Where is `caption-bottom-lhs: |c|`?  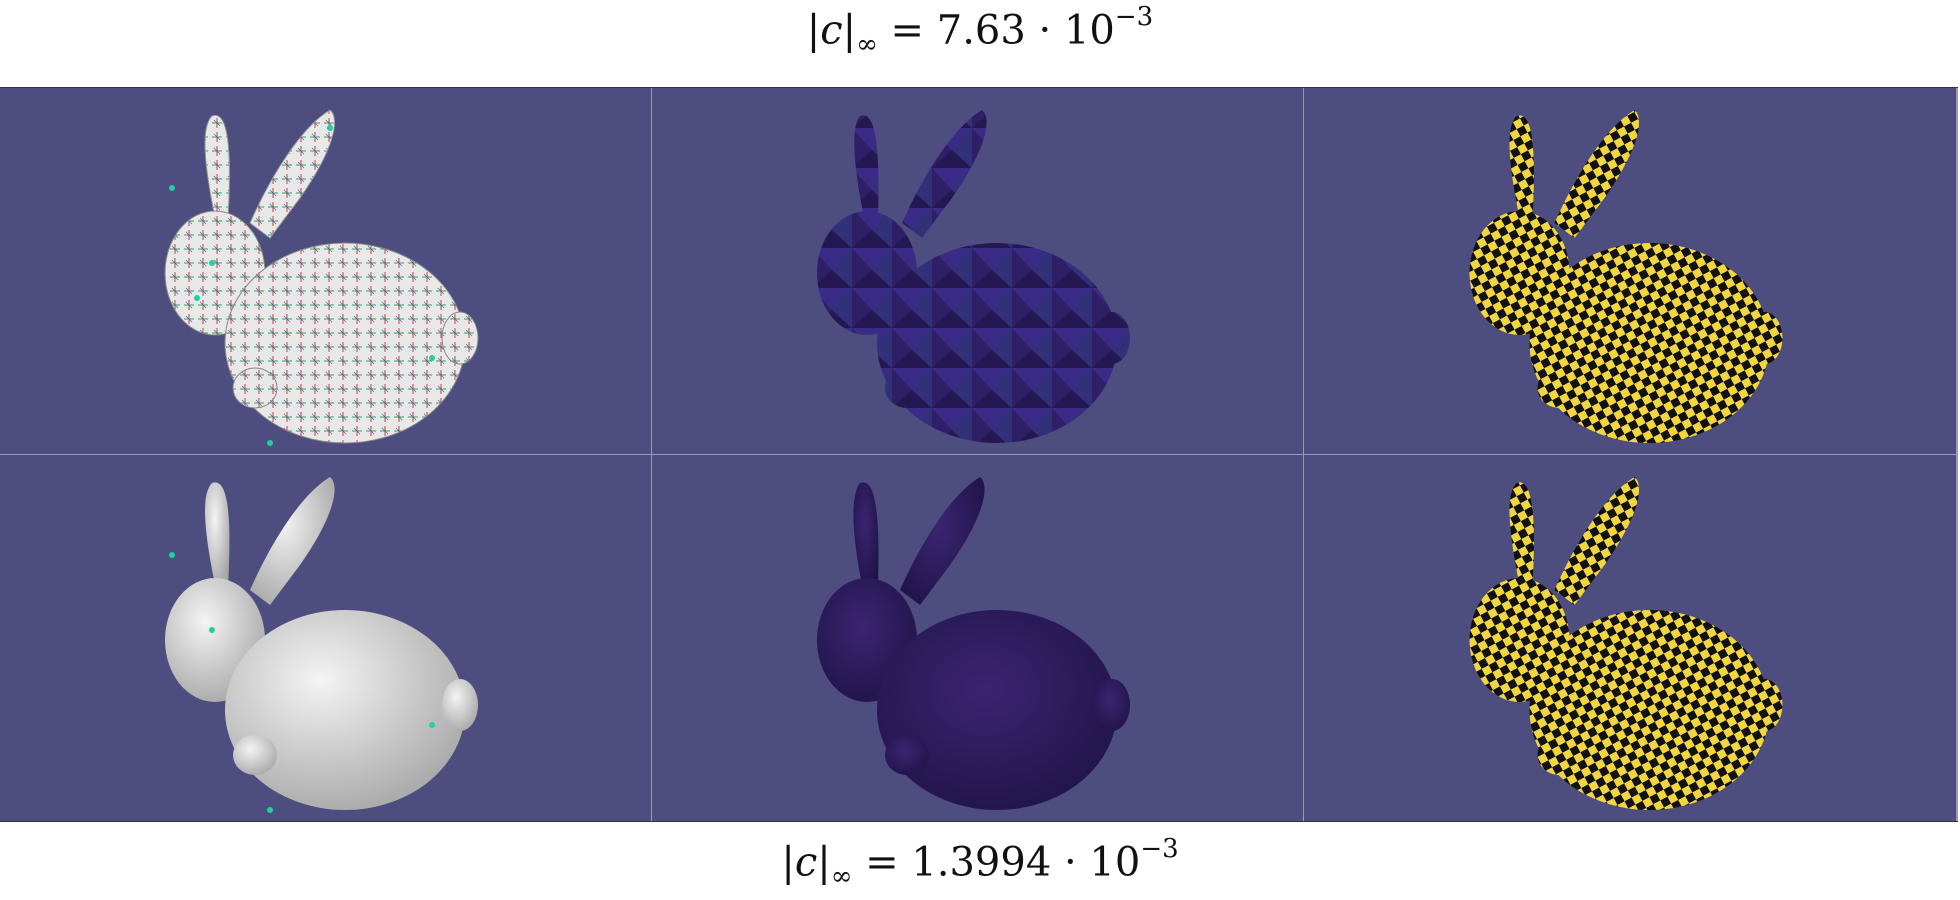 caption-bottom-lhs: |c| is located at coordinates (806, 862).